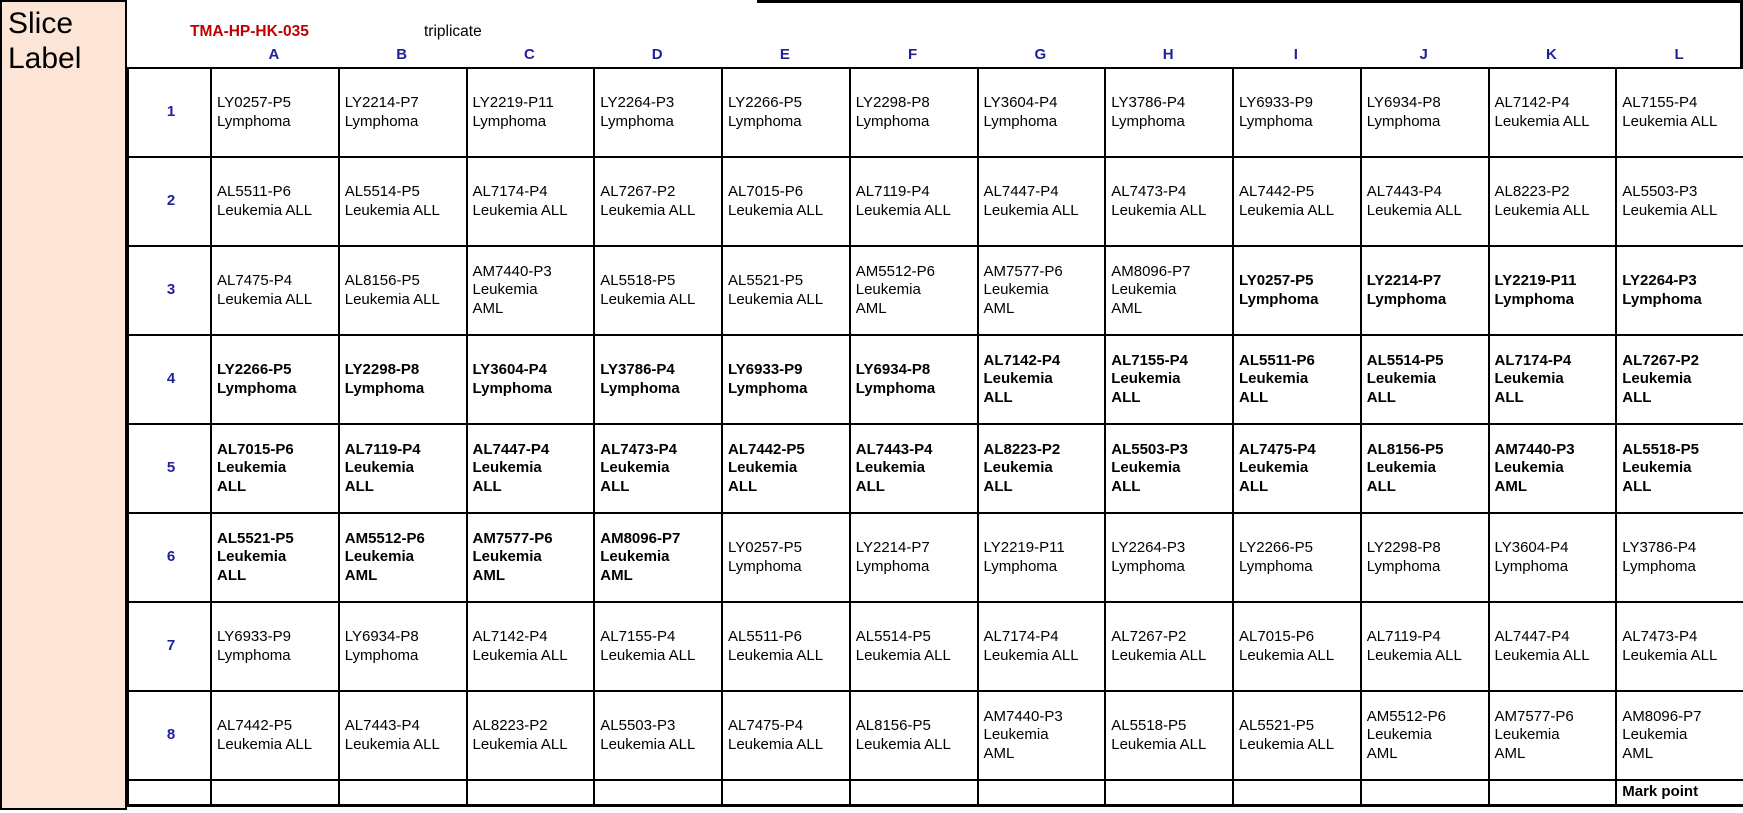 The height and width of the screenshot is (813, 1743). Describe the element at coordinates (1552, 646) in the screenshot. I see `grid-cell-K7: AL7447-P4 Leukemia ALL` at that location.